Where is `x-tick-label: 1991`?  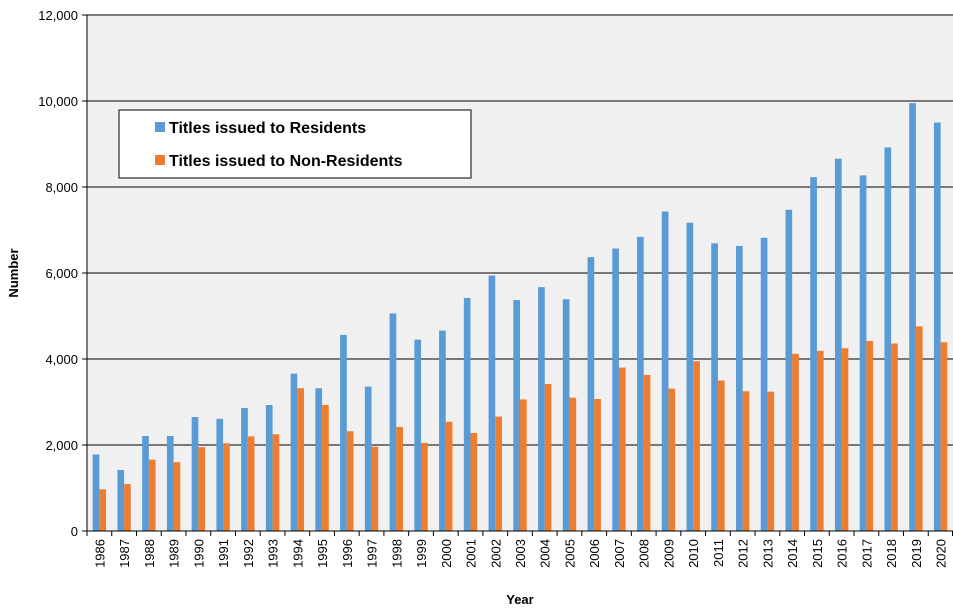 x-tick-label: 1991 is located at coordinates (223, 553).